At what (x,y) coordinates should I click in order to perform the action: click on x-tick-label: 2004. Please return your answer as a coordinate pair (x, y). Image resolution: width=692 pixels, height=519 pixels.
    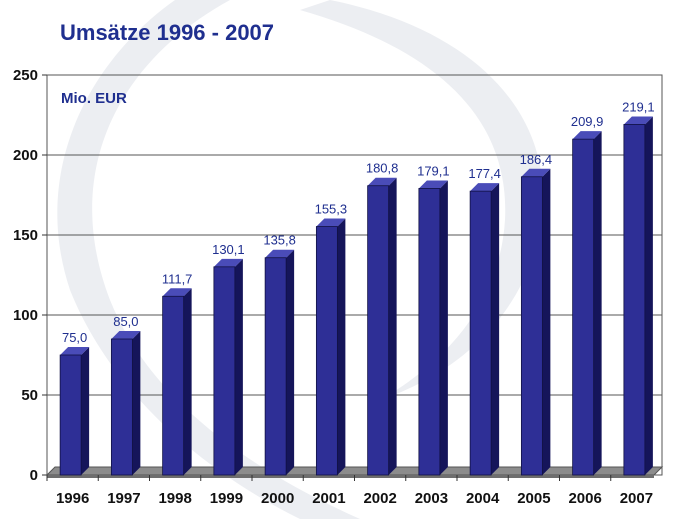
    Looking at the image, I should click on (483, 498).